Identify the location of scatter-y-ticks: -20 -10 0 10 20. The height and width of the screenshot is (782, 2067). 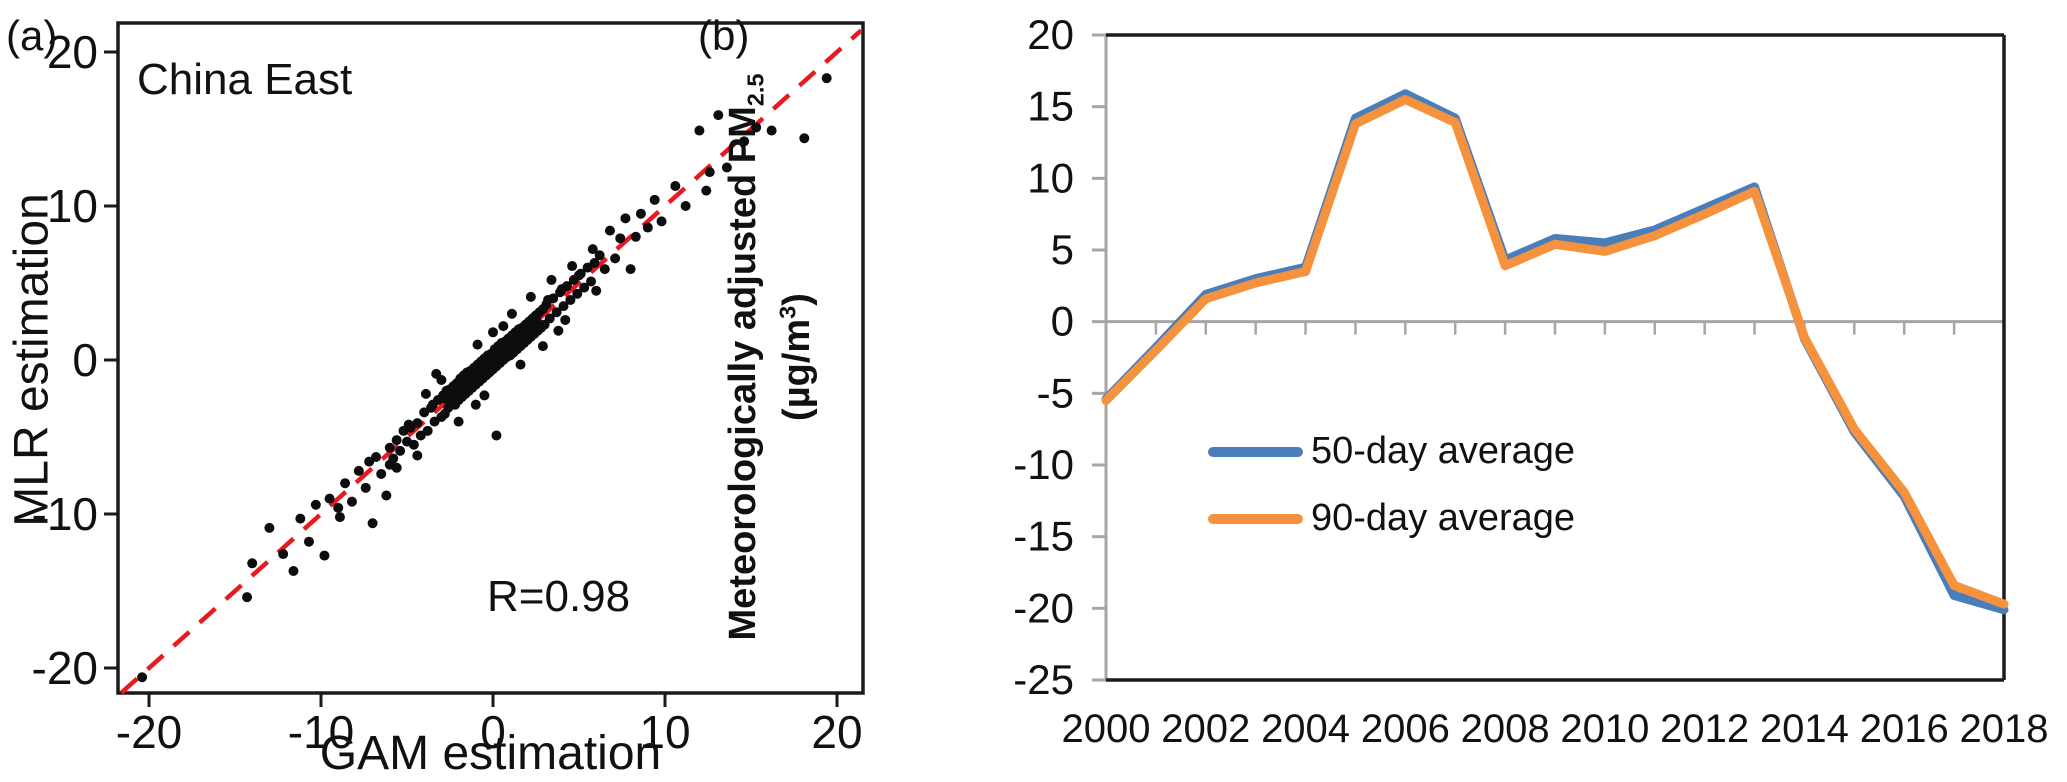
(75, 360).